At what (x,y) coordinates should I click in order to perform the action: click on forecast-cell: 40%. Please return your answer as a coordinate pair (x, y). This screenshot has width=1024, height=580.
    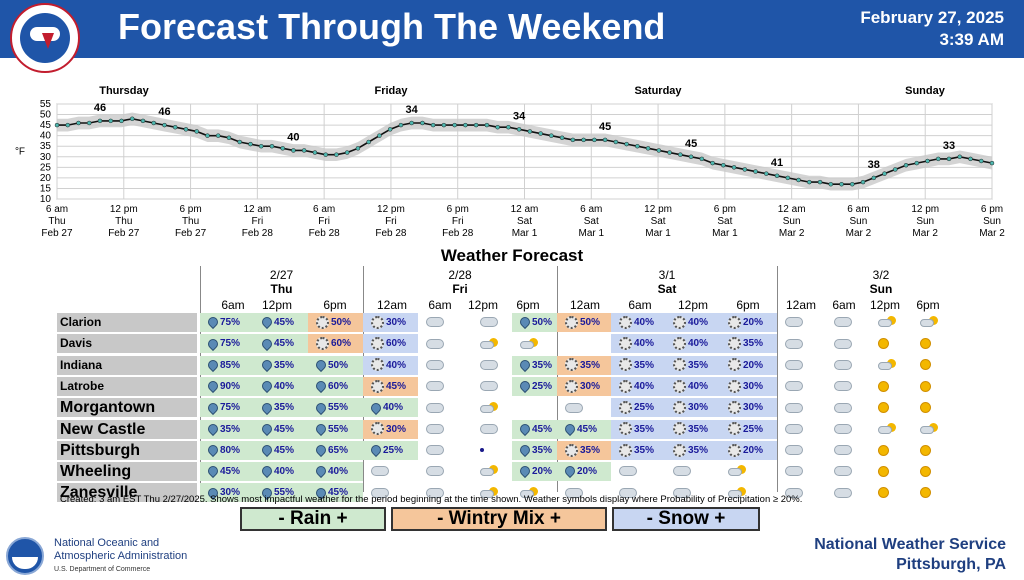
    Looking at the image, I should click on (638, 386).